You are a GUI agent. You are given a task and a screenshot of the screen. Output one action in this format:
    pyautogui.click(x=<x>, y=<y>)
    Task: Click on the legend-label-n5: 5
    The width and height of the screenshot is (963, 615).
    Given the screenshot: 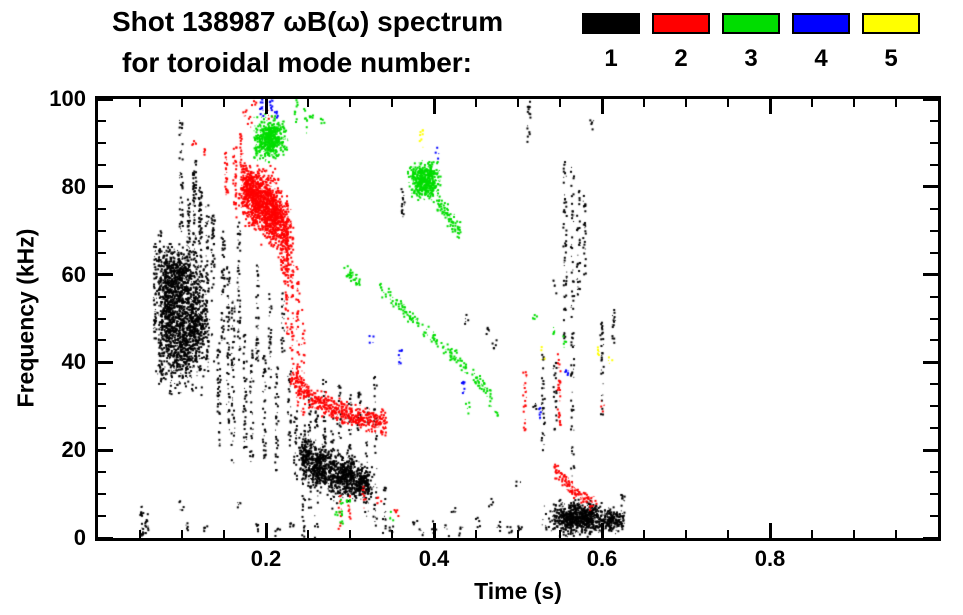 What is the action you would take?
    pyautogui.click(x=891, y=58)
    